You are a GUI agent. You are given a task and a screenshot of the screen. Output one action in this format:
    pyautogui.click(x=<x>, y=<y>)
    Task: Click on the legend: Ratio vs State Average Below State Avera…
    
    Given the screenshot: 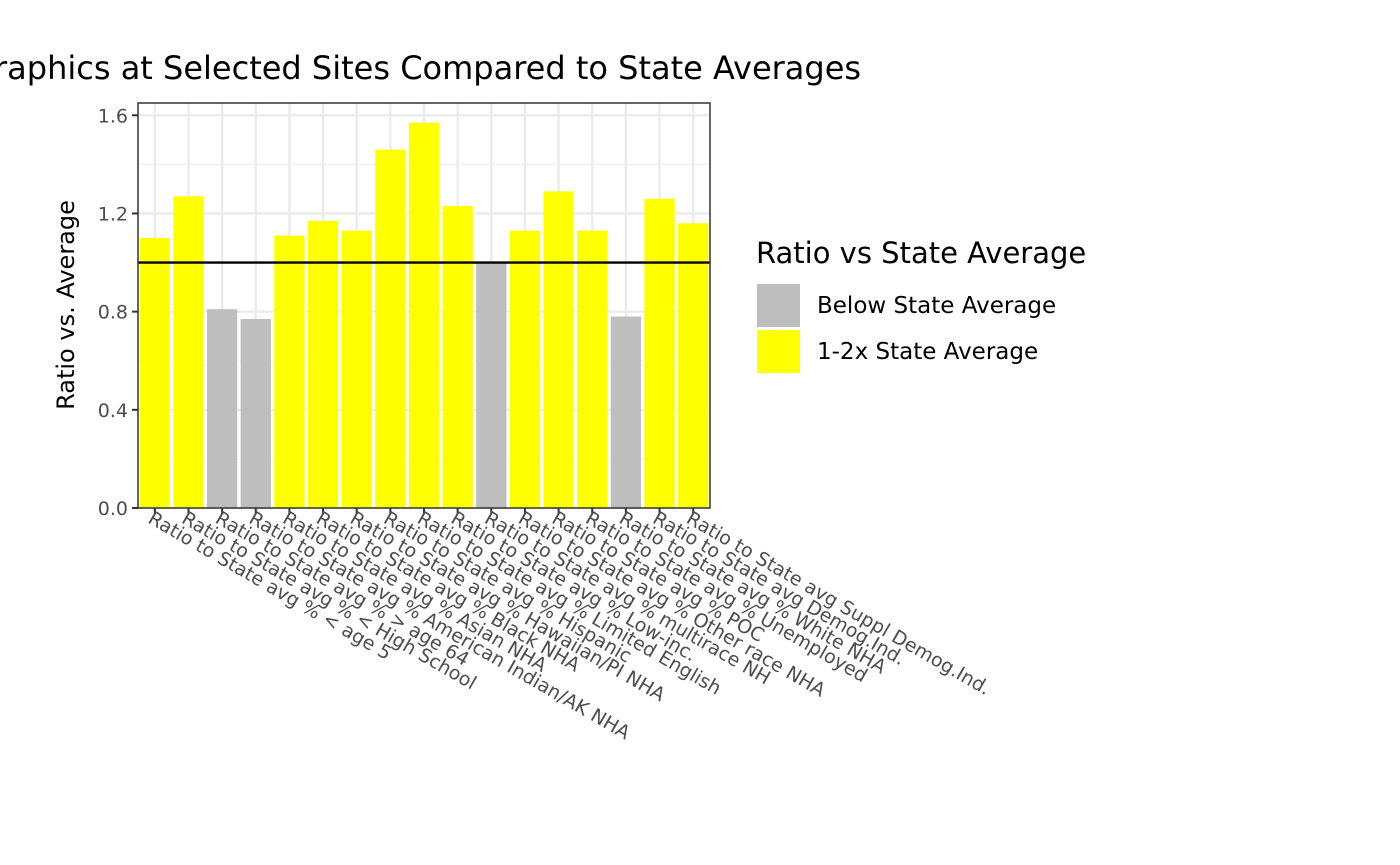 What is the action you would take?
    pyautogui.click(x=921, y=304)
    